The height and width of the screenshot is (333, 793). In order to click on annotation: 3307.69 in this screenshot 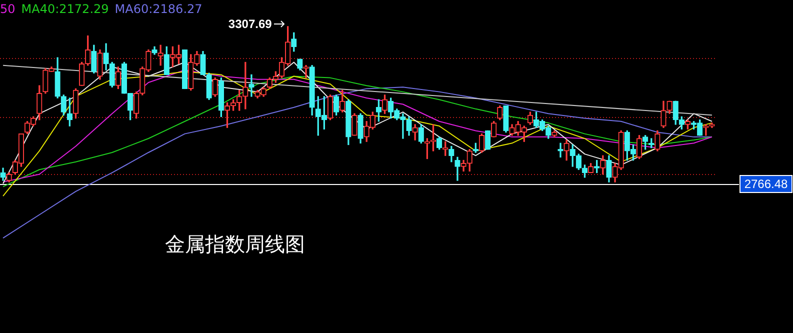, I will do `click(250, 23)`.